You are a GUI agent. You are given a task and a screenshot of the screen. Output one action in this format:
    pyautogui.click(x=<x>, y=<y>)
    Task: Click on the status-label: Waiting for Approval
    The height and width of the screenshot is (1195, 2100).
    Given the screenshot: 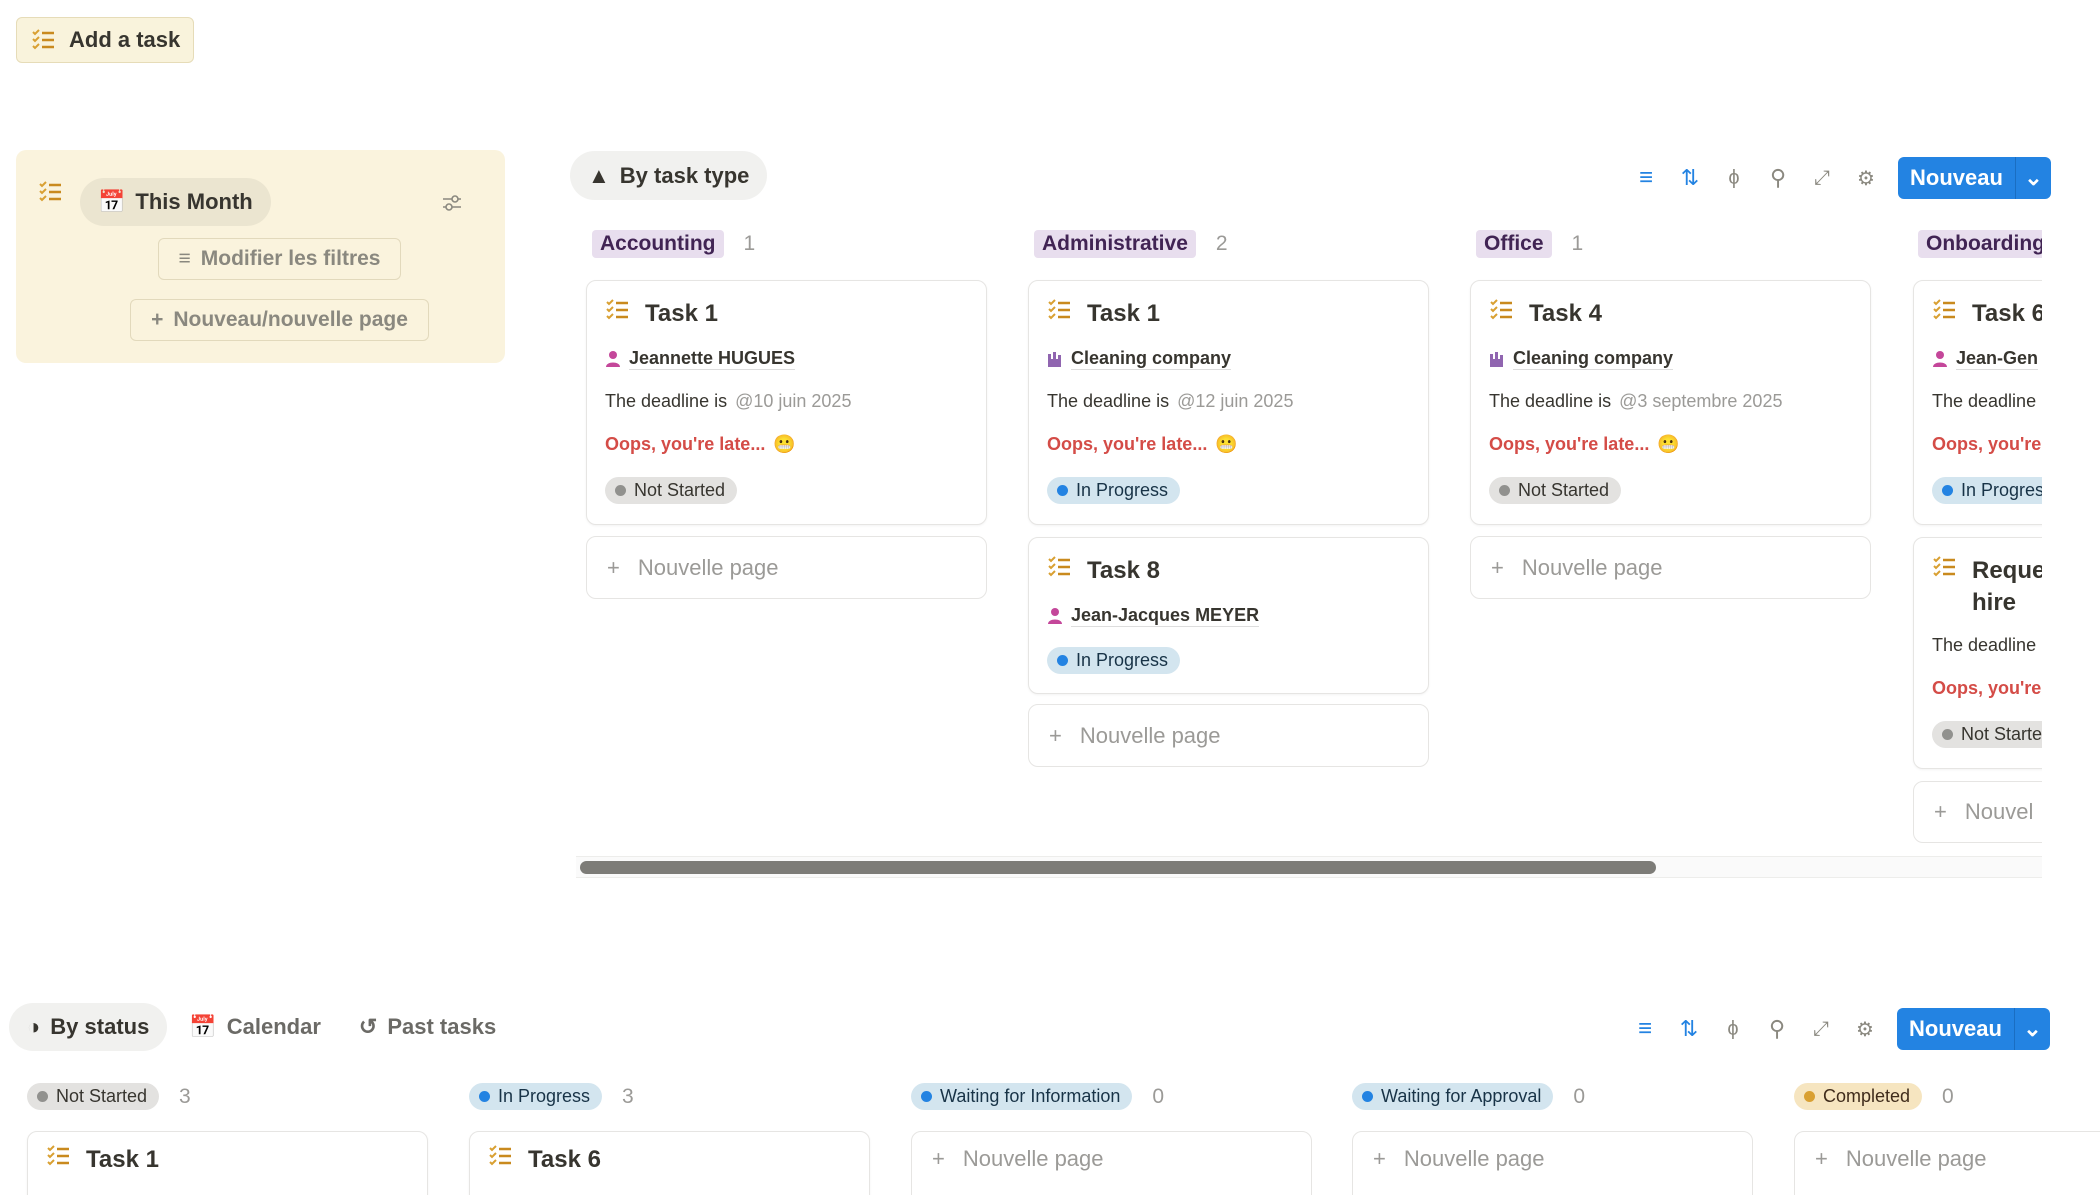 What is the action you would take?
    pyautogui.click(x=1461, y=1096)
    